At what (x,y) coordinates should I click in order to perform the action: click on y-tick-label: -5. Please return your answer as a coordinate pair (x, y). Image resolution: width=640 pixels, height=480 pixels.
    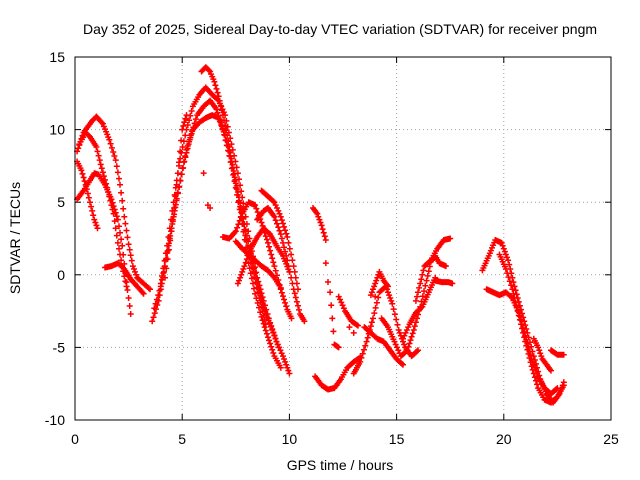
    Looking at the image, I should click on (59, 347).